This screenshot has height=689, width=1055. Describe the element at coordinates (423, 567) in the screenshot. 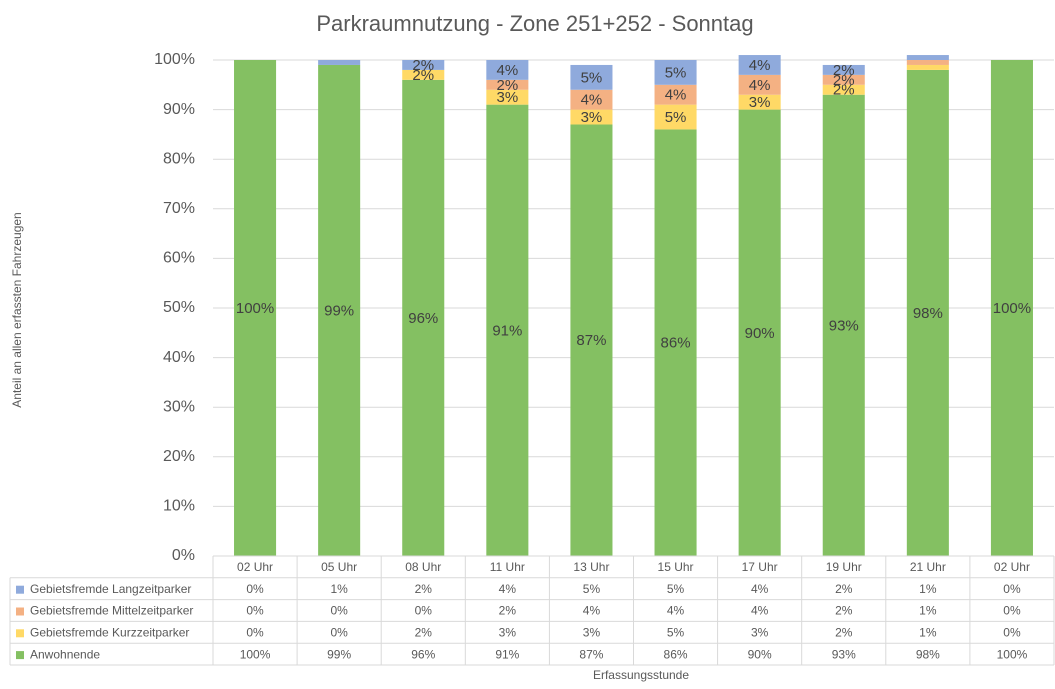

I see `x-tick-label: 08 Uhr` at that location.